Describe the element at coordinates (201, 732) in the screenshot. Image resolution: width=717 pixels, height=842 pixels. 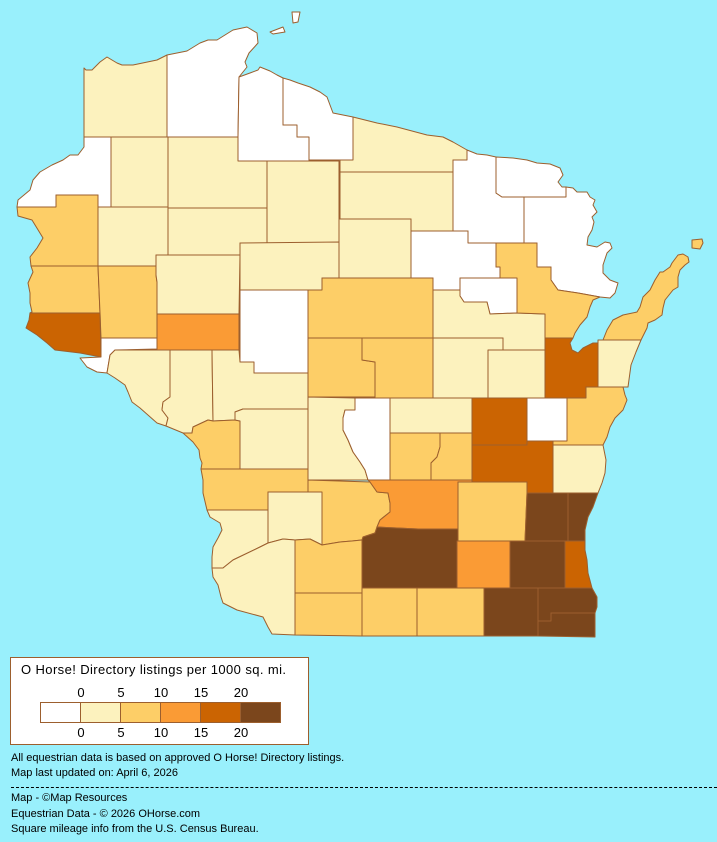
I see `legend-bottom-tick: 15` at that location.